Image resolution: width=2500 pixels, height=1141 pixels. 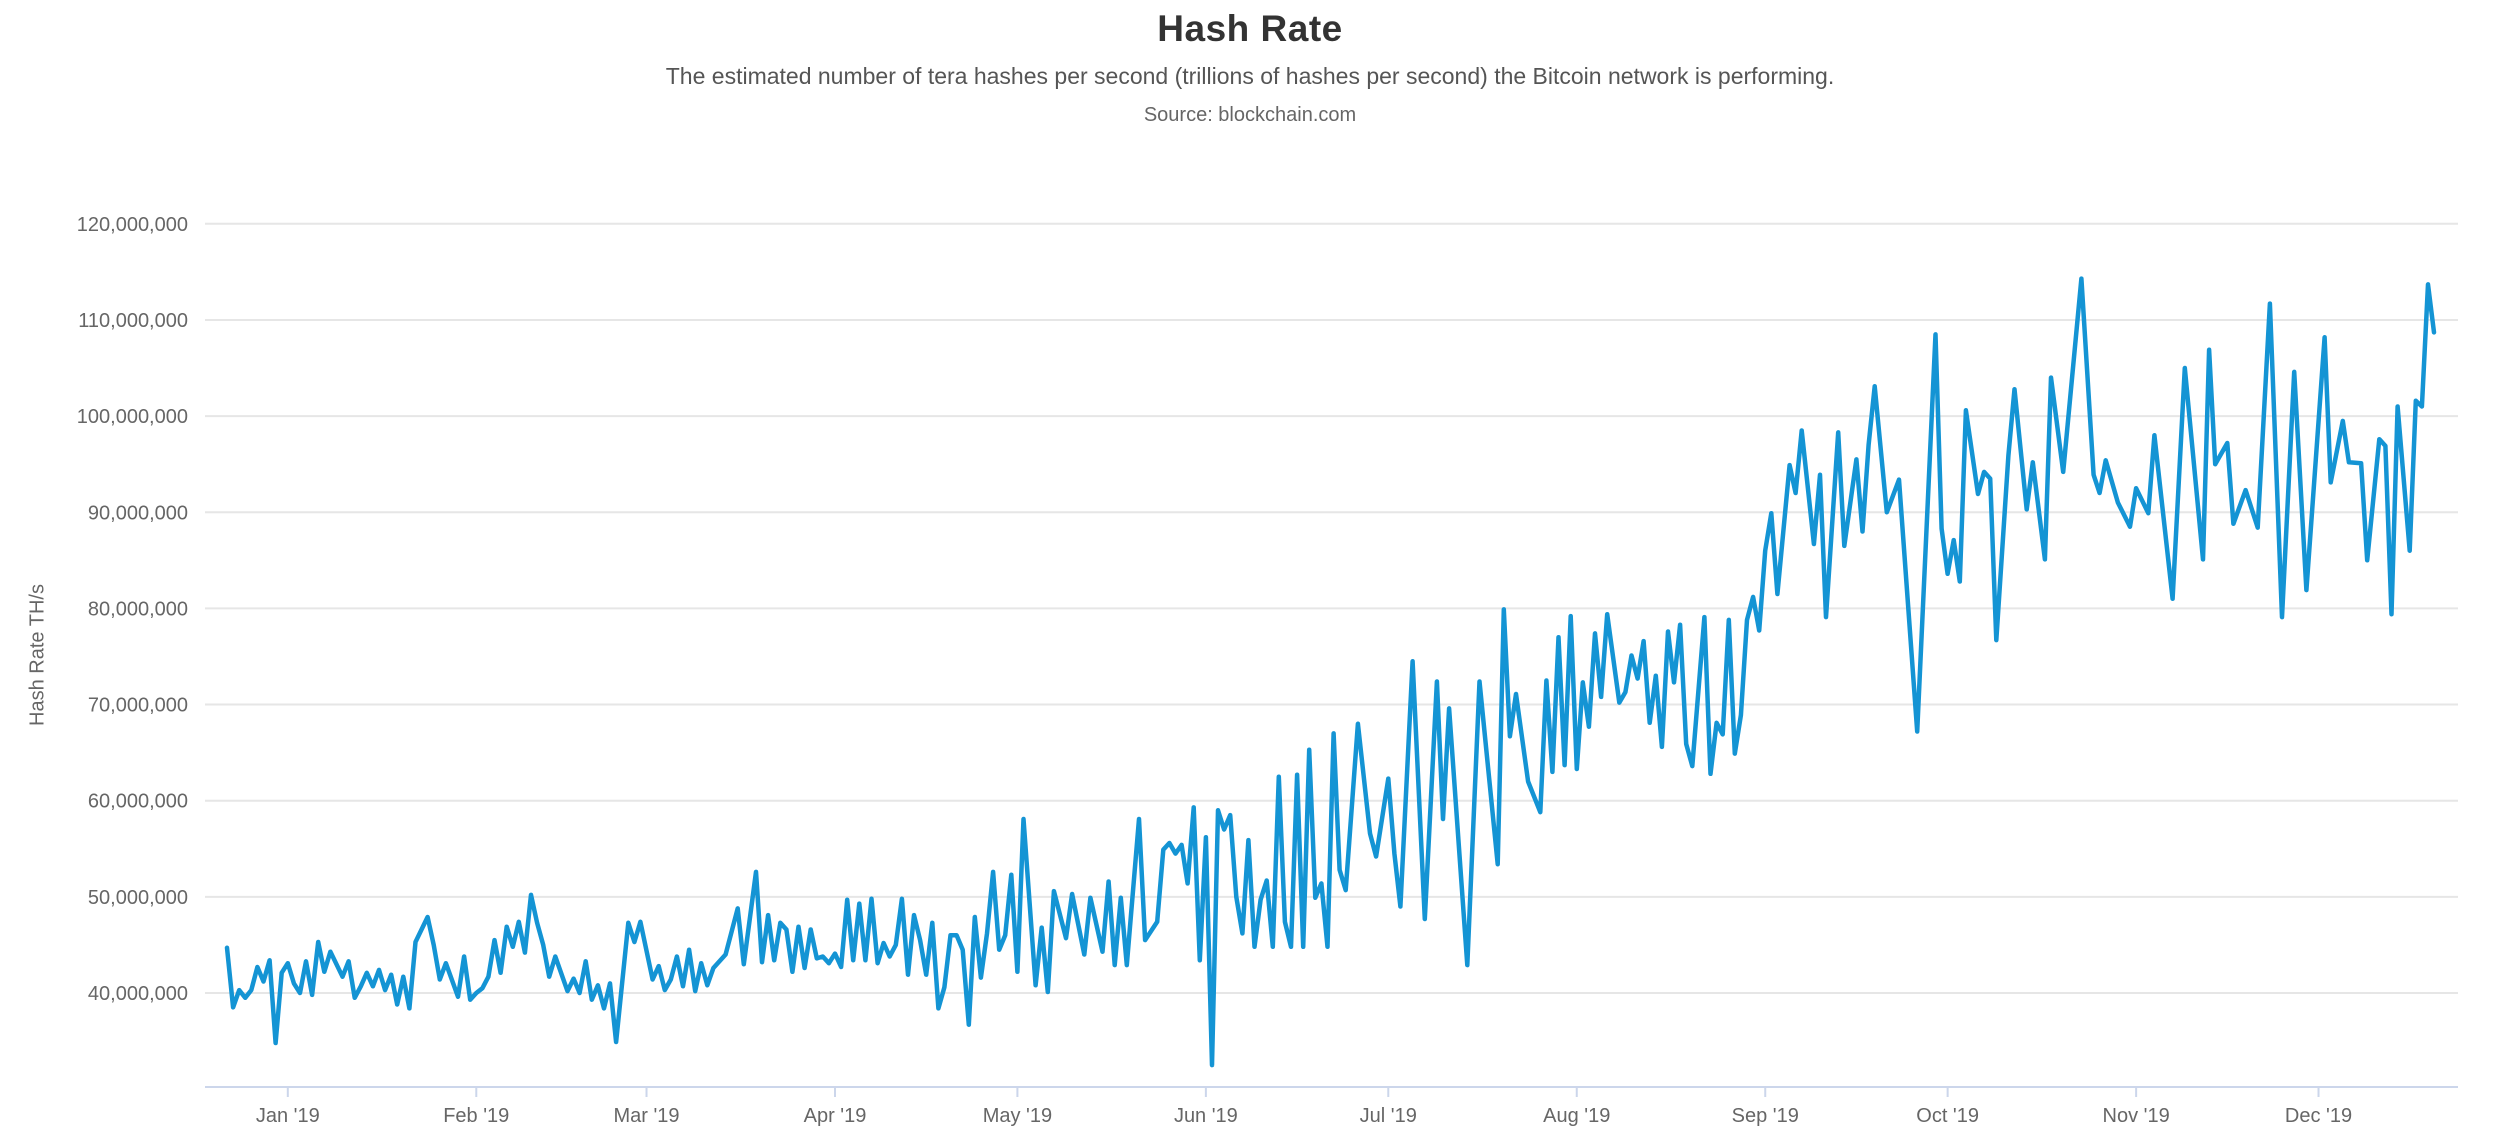 I want to click on x-axis-tick-label: Apr '19, so click(x=835, y=1116).